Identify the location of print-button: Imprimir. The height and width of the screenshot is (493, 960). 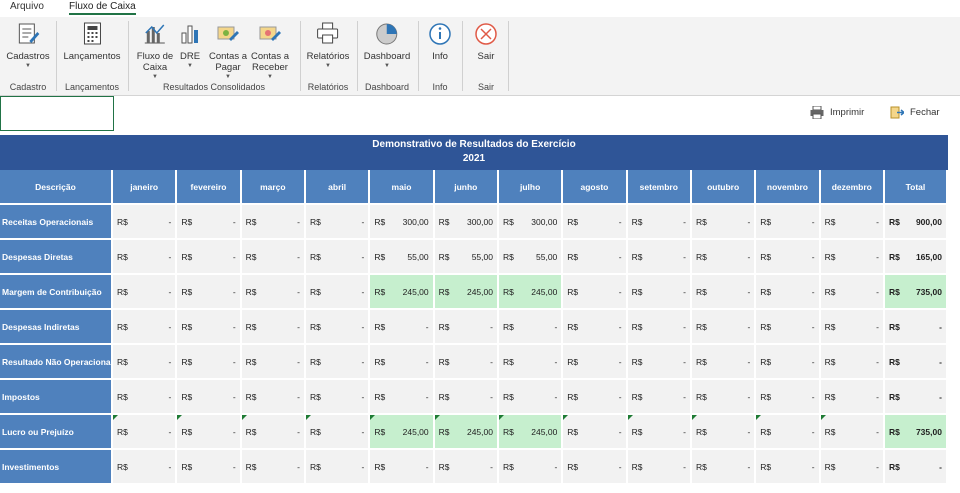
(837, 112).